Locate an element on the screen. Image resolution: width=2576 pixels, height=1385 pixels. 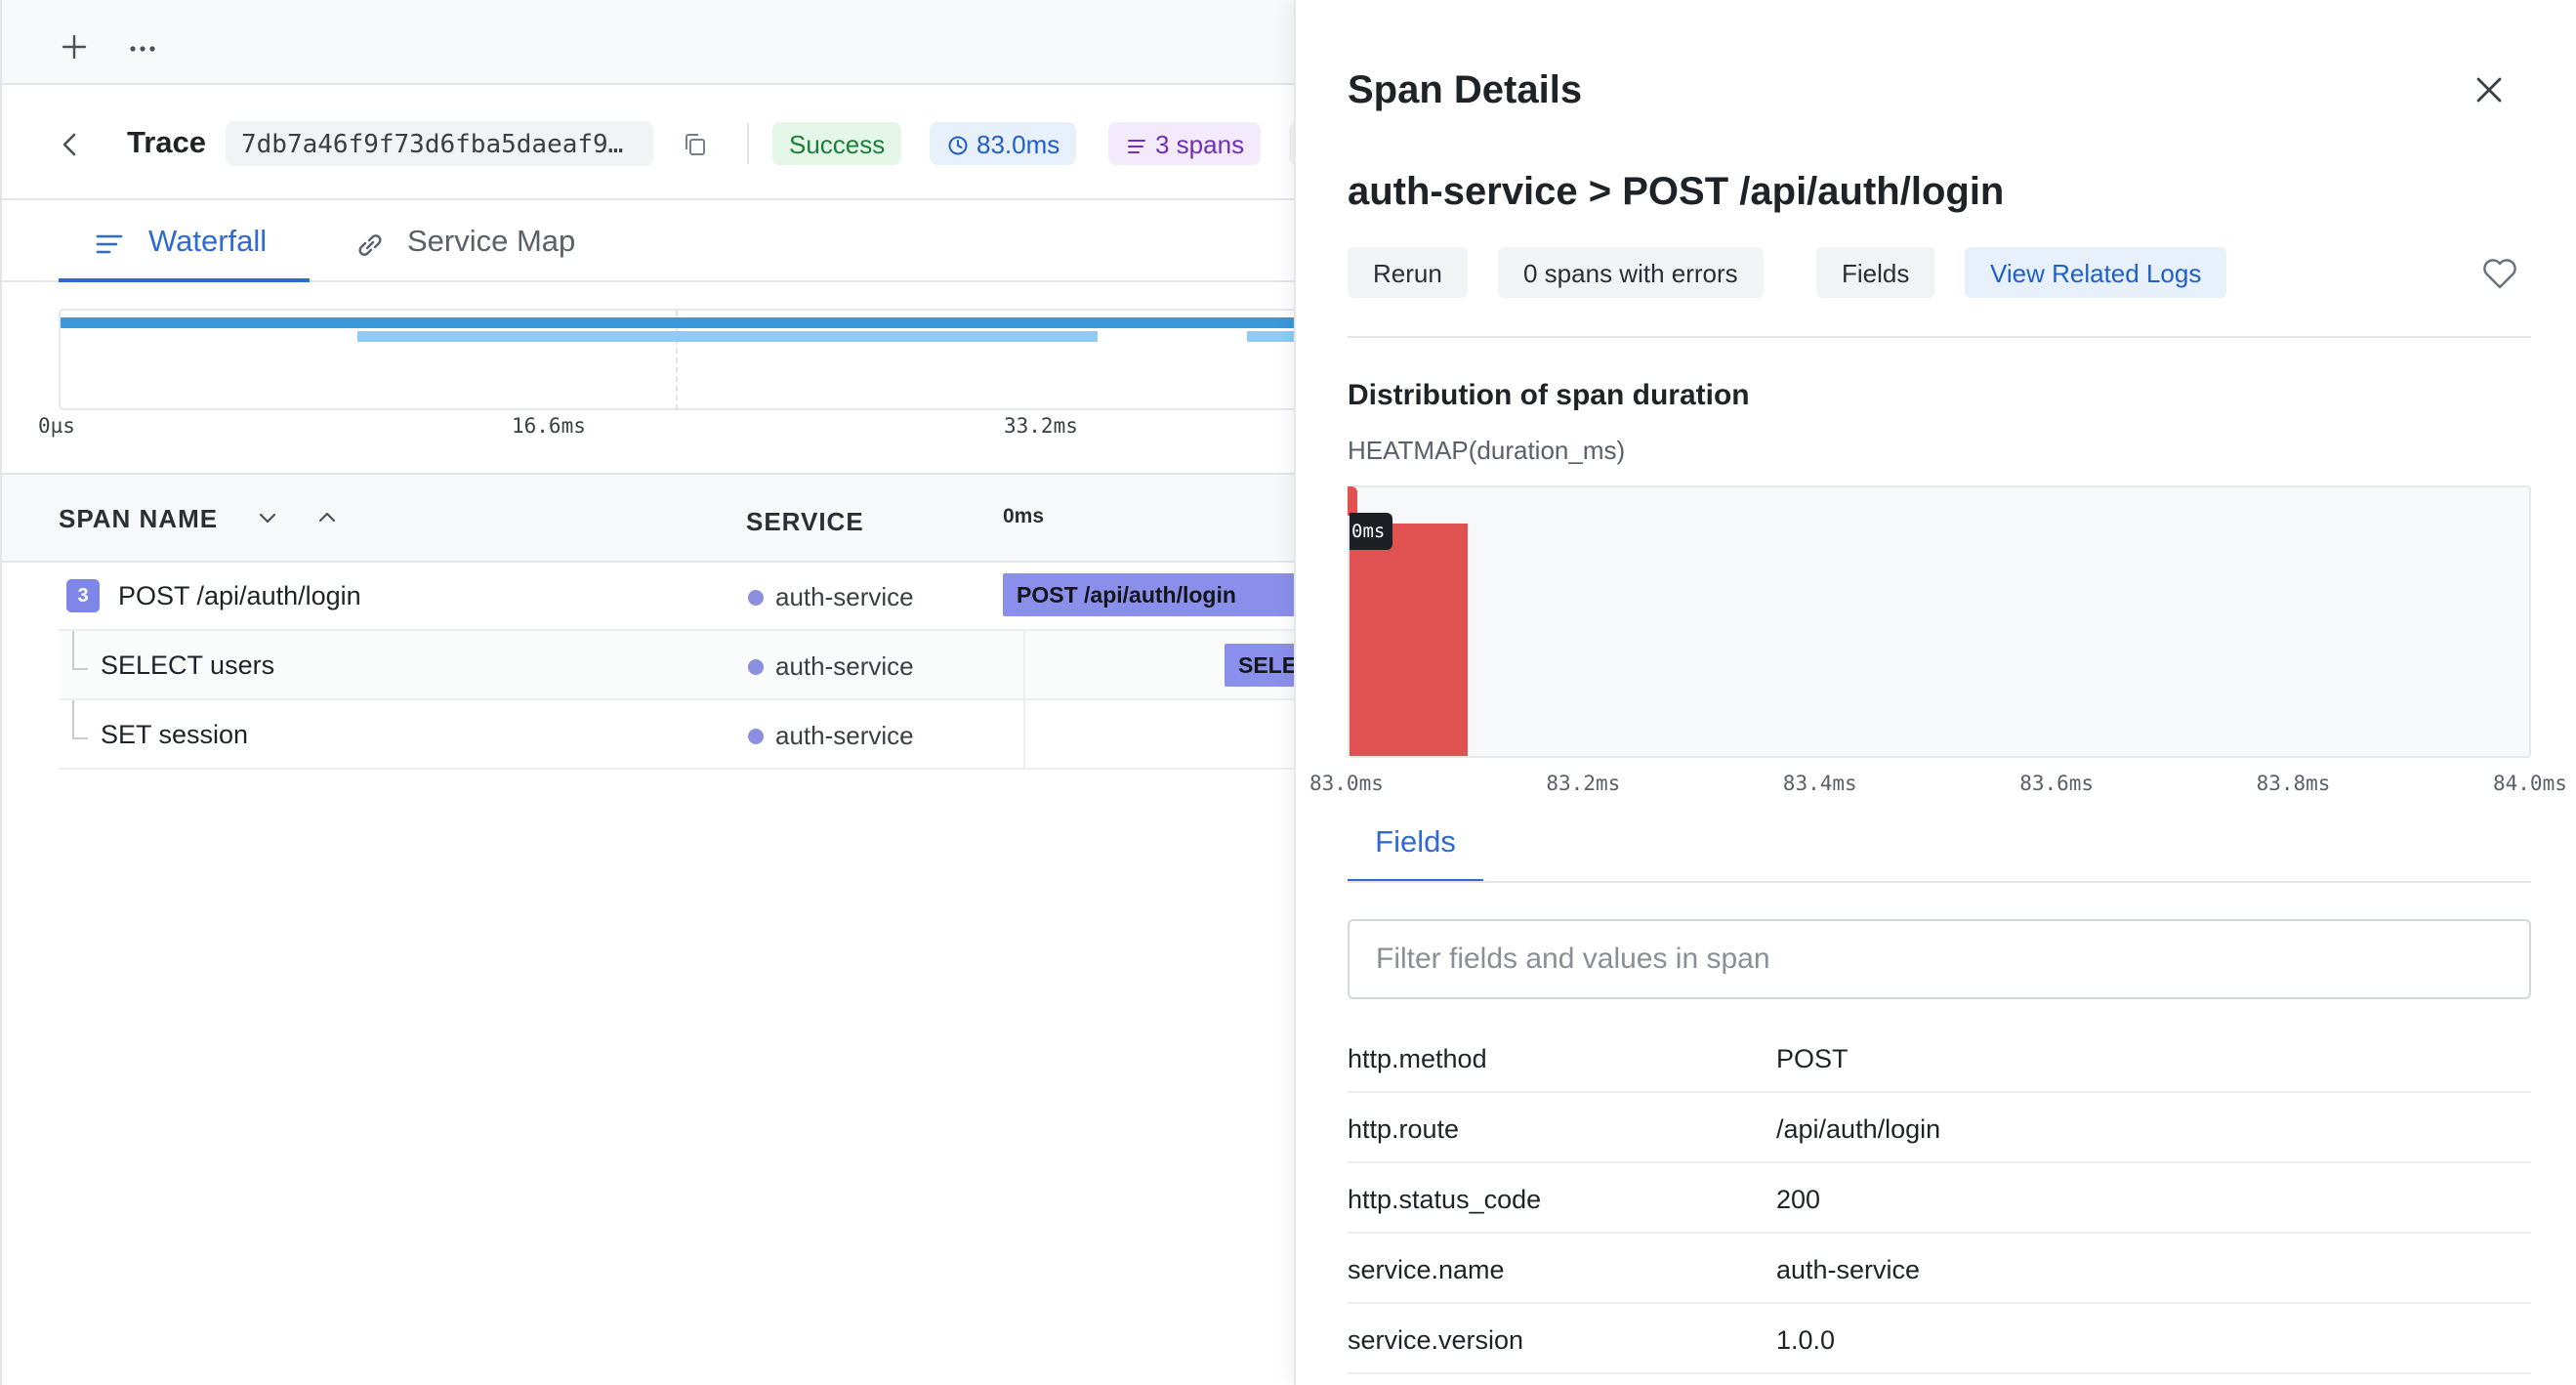
field-value: 1.0.0 is located at coordinates (1806, 1340).